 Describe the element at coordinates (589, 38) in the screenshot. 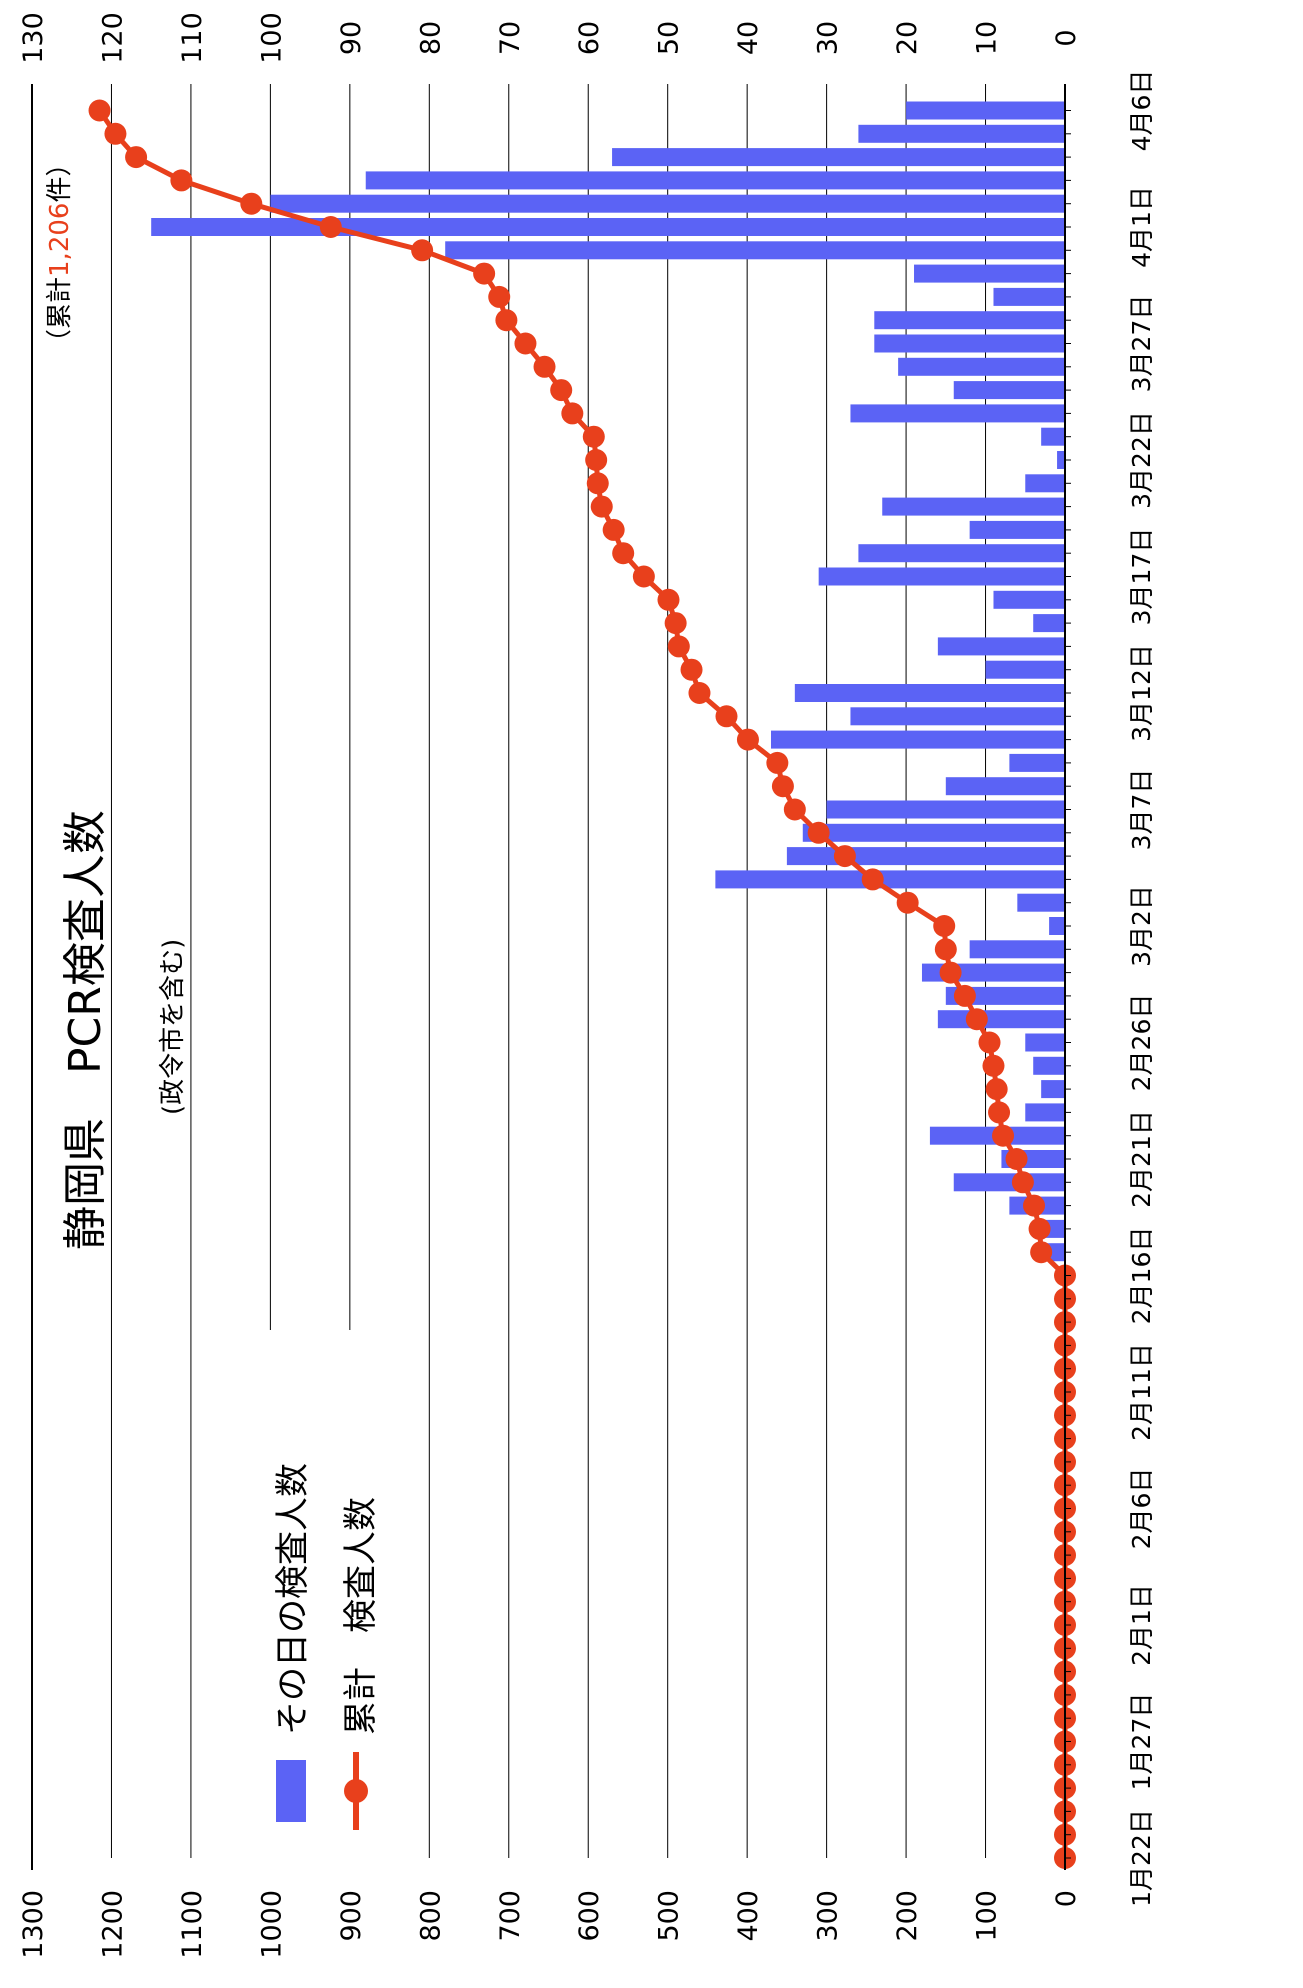

I see `daily-tick-60: 60` at that location.